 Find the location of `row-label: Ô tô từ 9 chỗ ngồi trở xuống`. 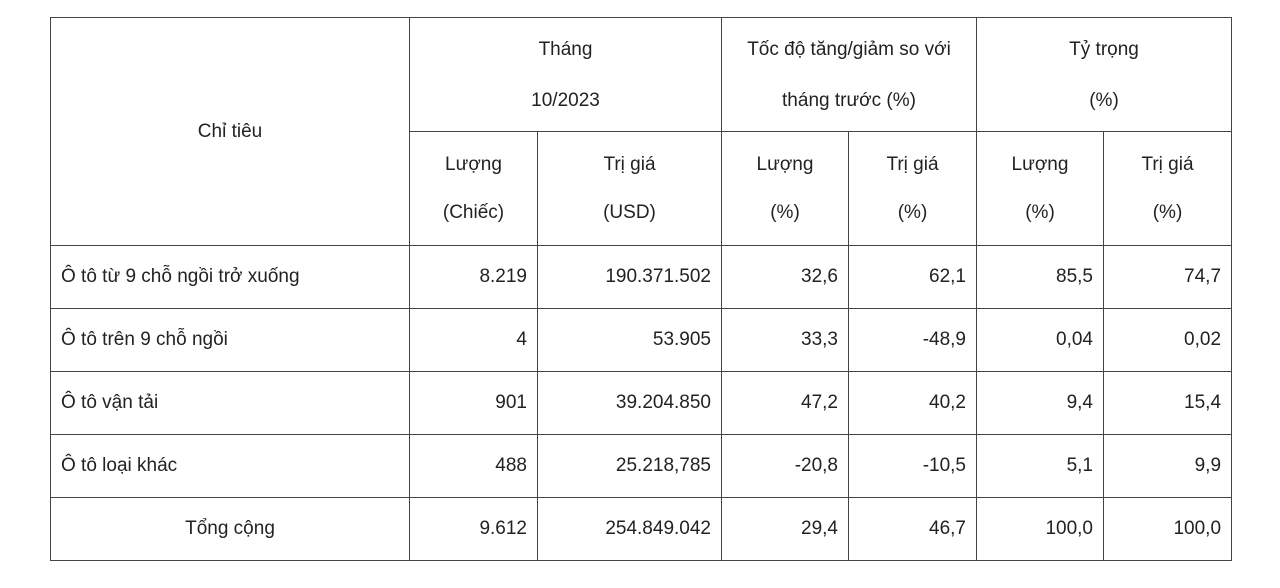

row-label: Ô tô từ 9 chỗ ngồi trở xuống is located at coordinates (230, 277).